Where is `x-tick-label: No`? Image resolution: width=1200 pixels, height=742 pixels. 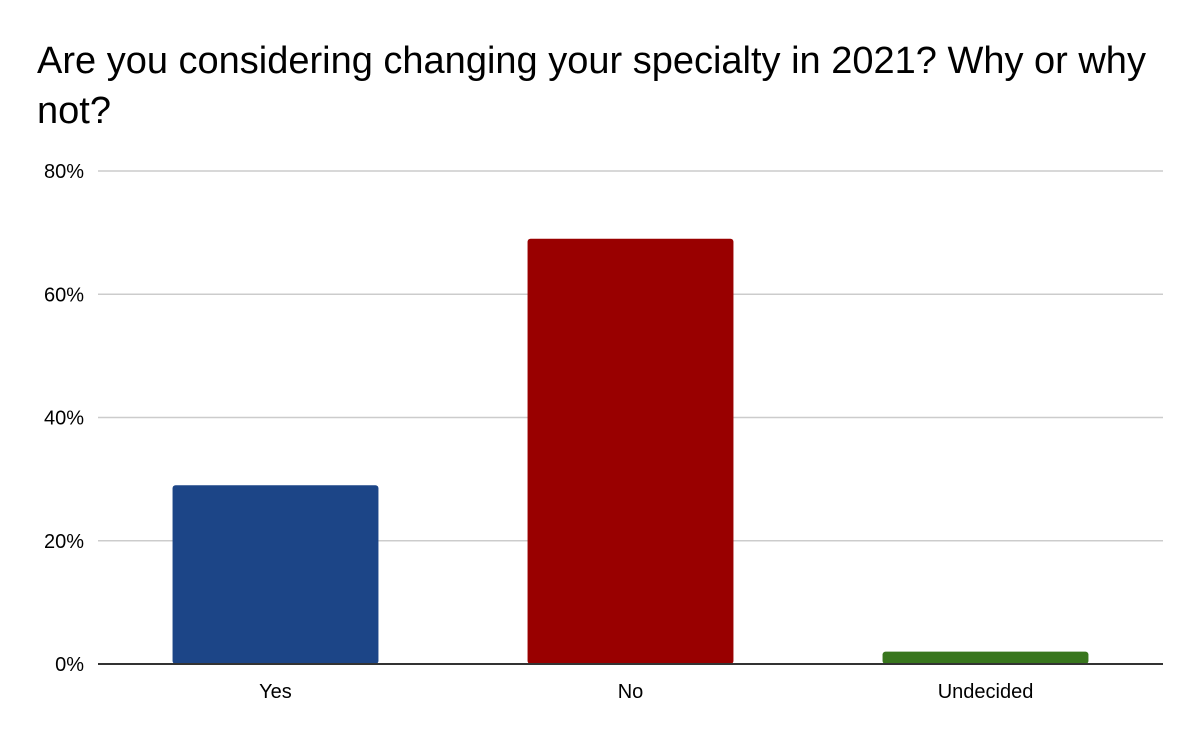
x-tick-label: No is located at coordinates (631, 692).